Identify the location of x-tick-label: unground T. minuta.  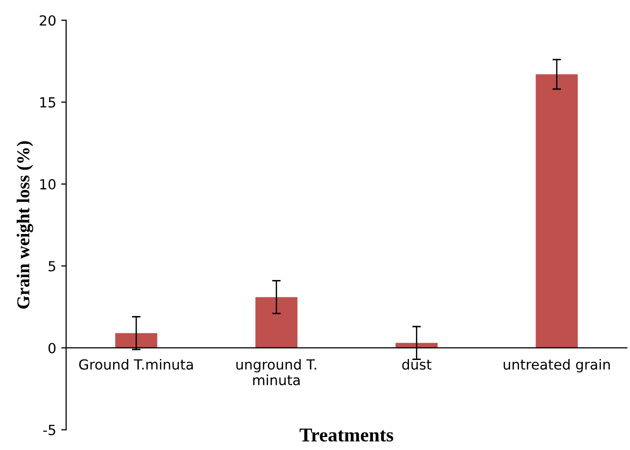
(276, 372).